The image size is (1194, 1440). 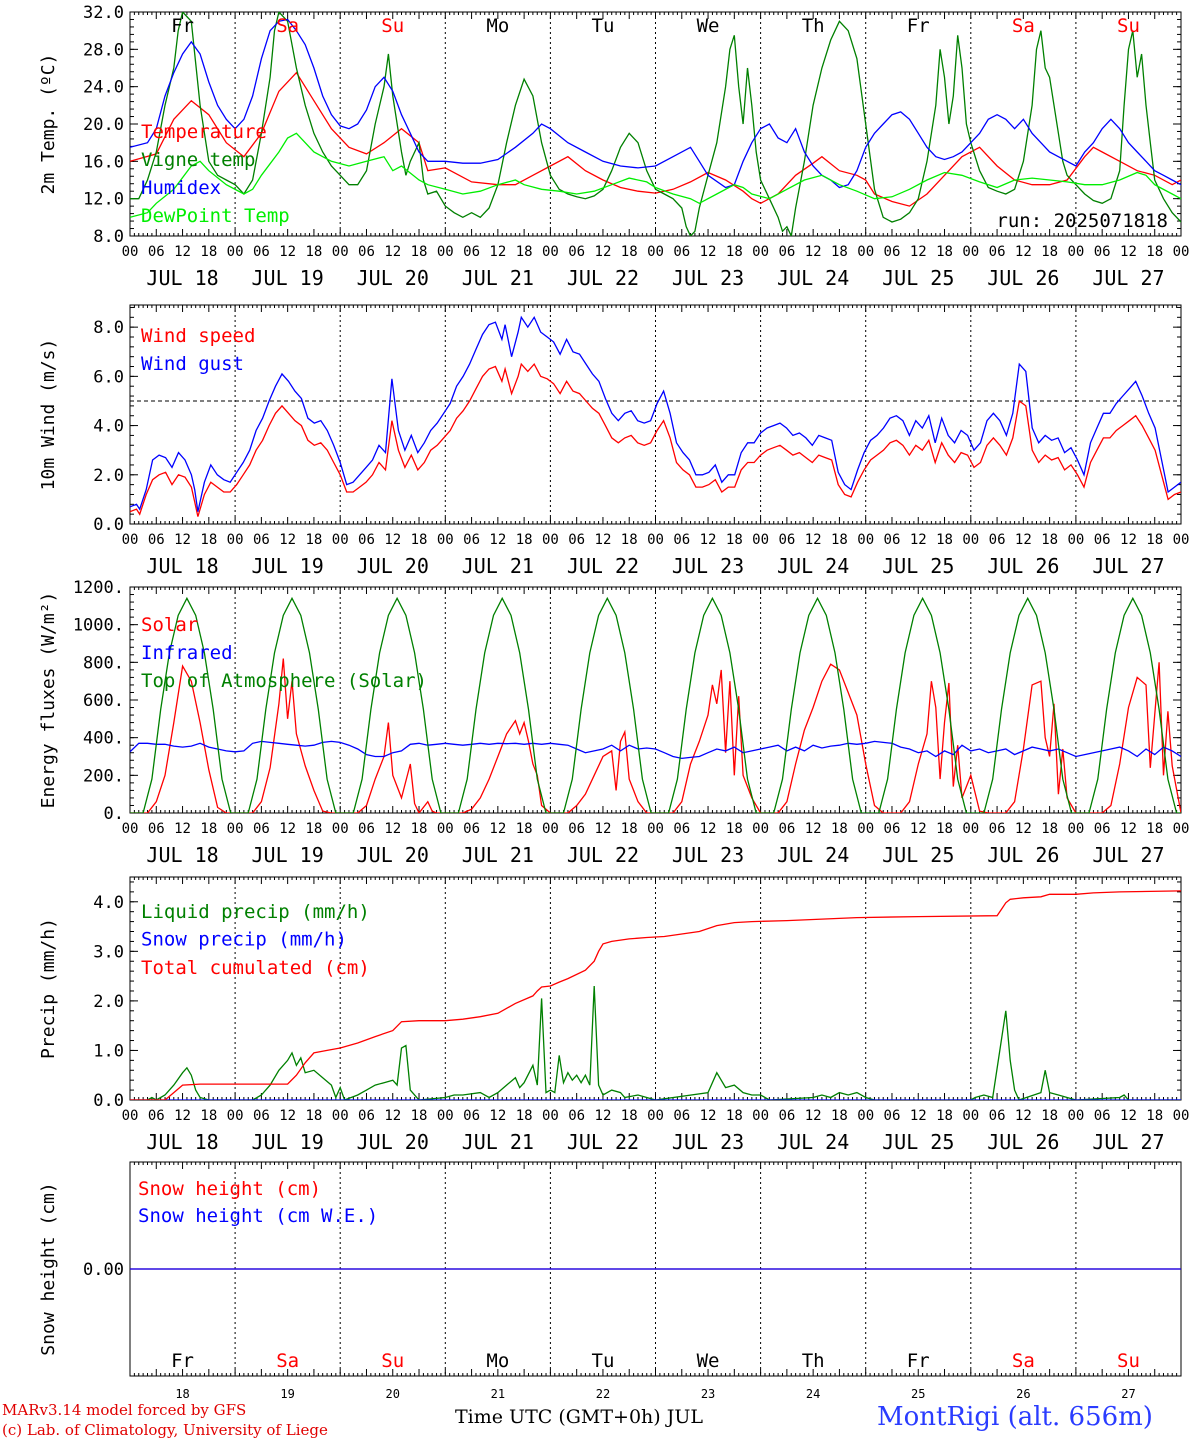 What do you see at coordinates (255, 912) in the screenshot?
I see `legend-entry: Liquid precip (mm/h)` at bounding box center [255, 912].